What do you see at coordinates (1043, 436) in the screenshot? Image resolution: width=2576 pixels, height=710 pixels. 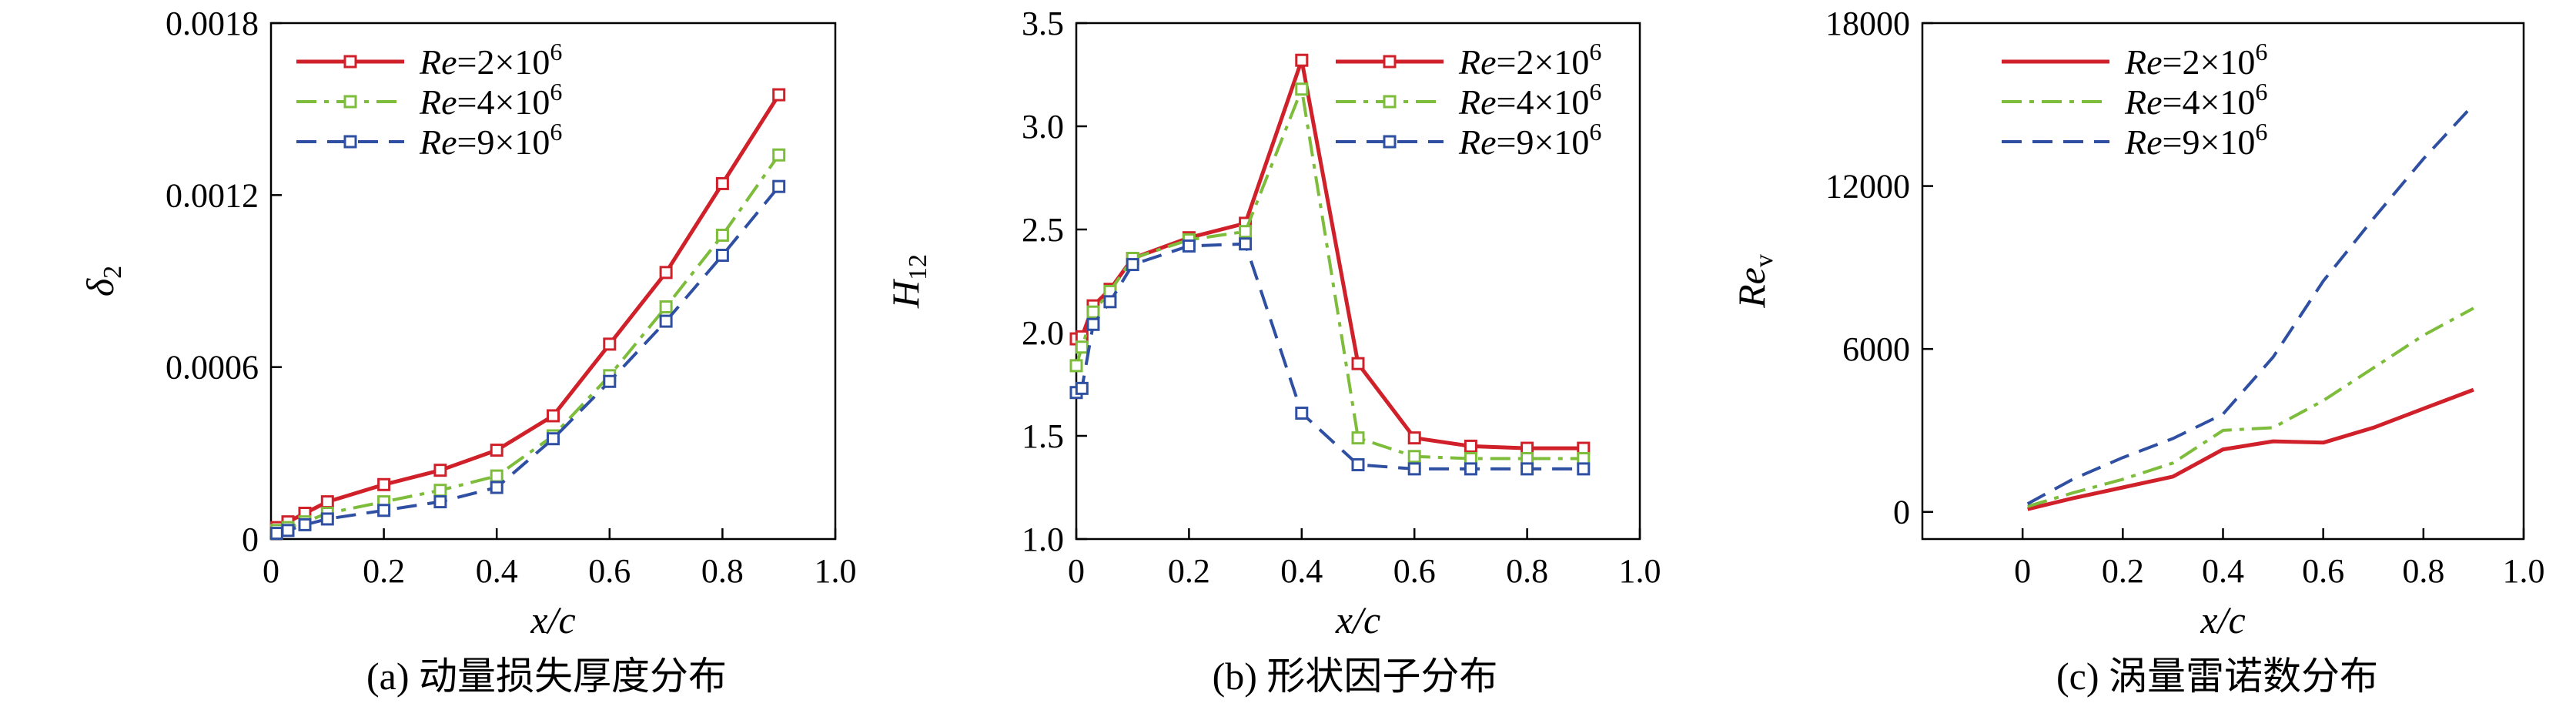 I see `y-tick-label: 1.5` at bounding box center [1043, 436].